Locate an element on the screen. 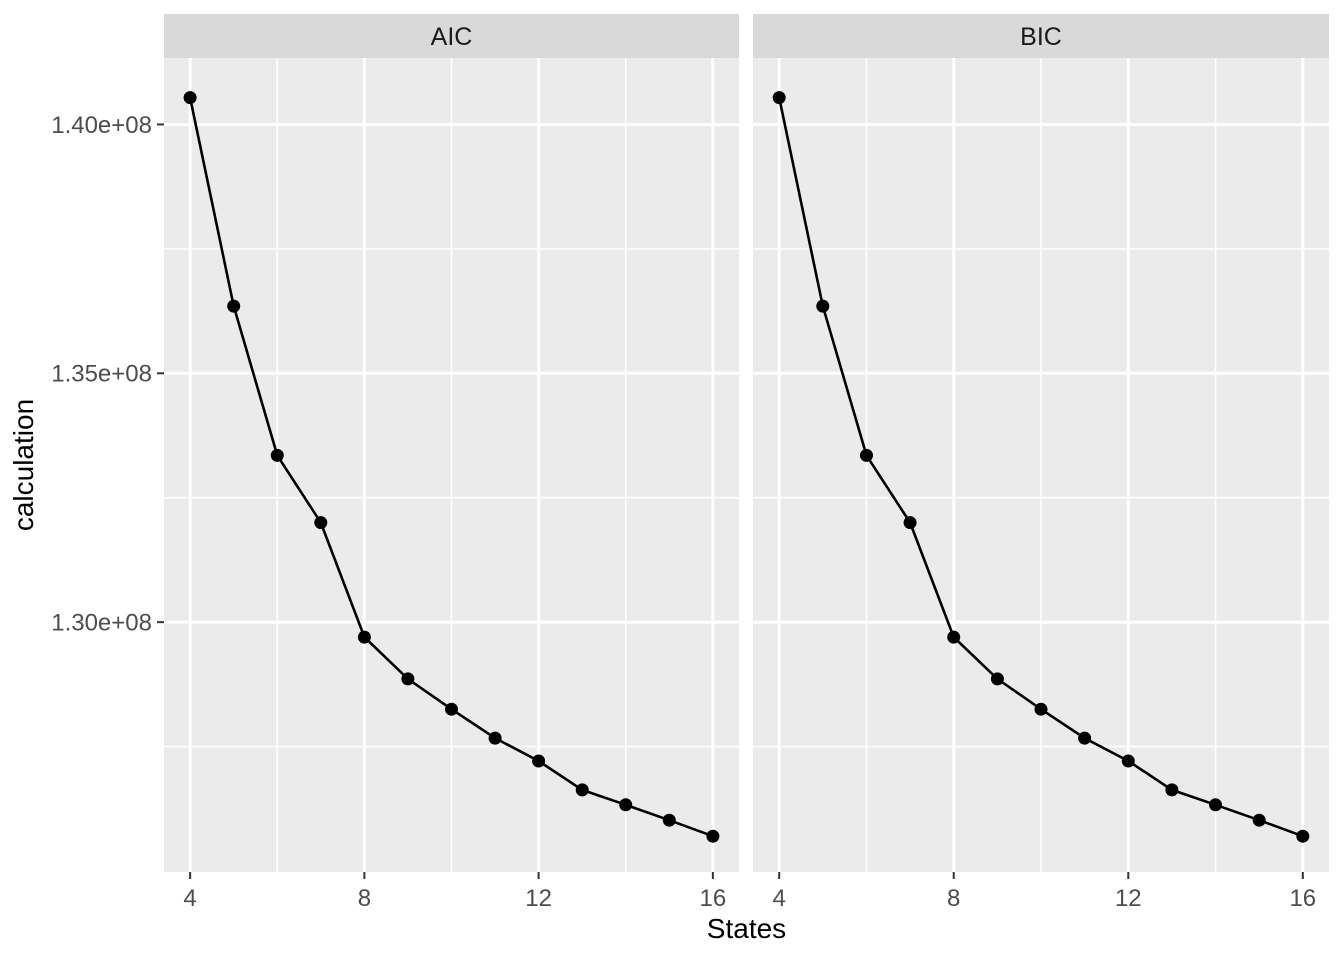 This screenshot has height=960, width=1344. facet-strip-label-bic: BIC is located at coordinates (1041, 37).